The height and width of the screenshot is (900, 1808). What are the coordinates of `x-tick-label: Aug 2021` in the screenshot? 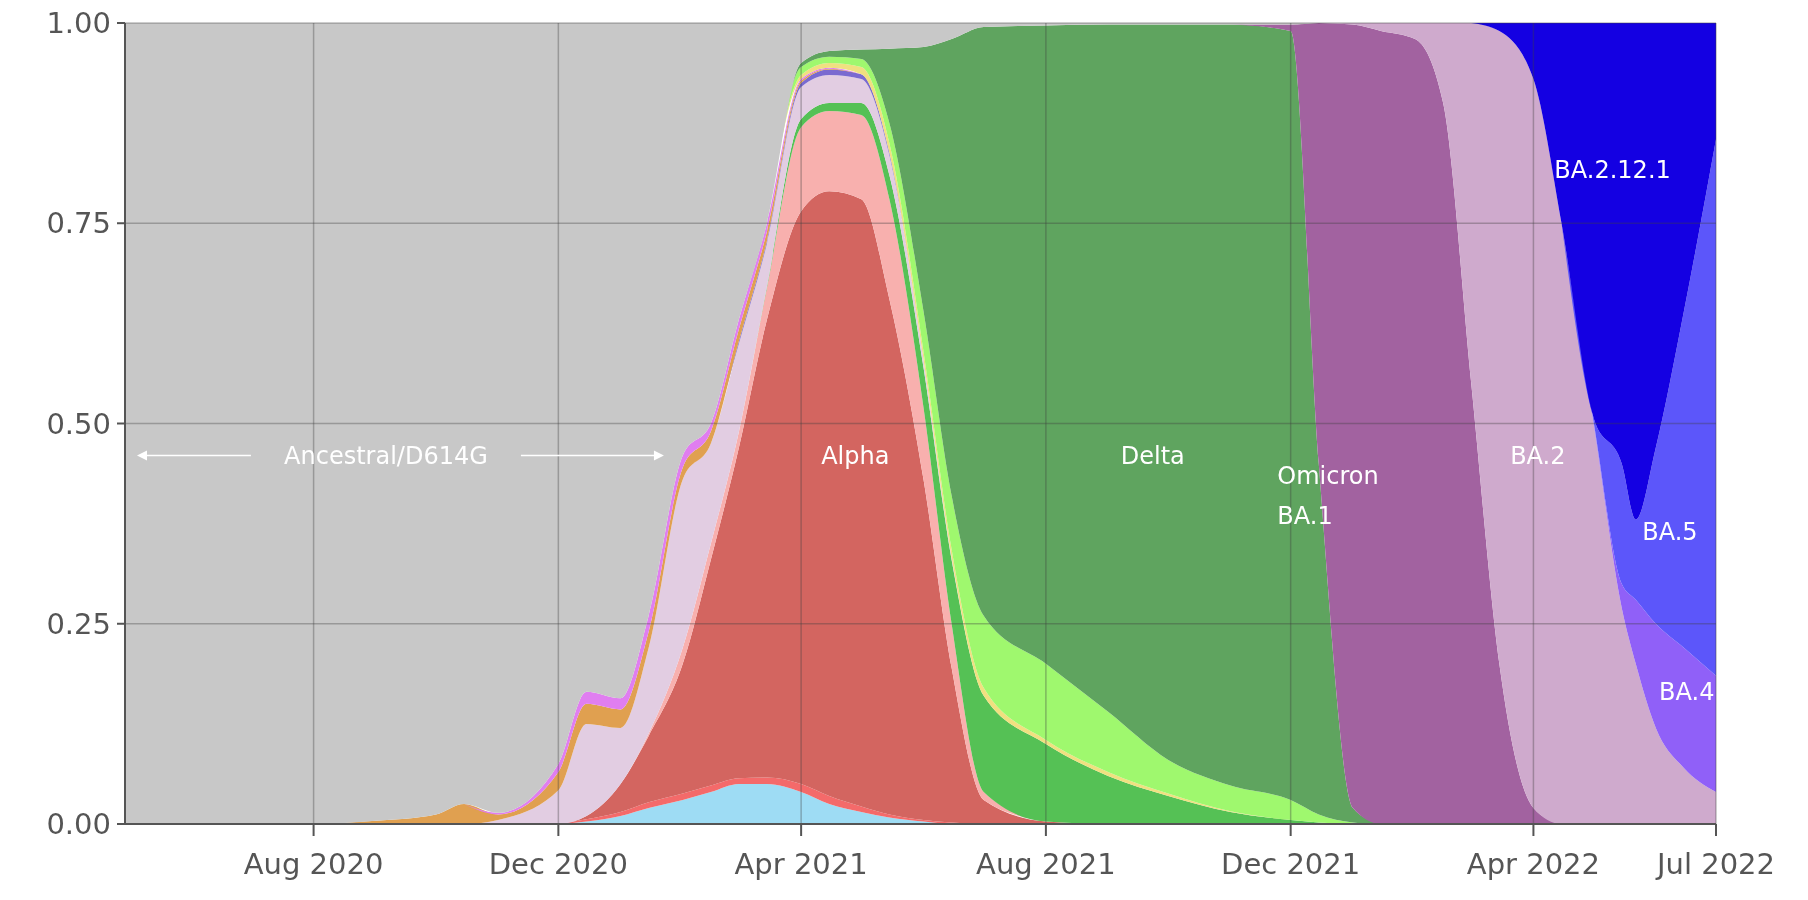 It's located at (1046, 864).